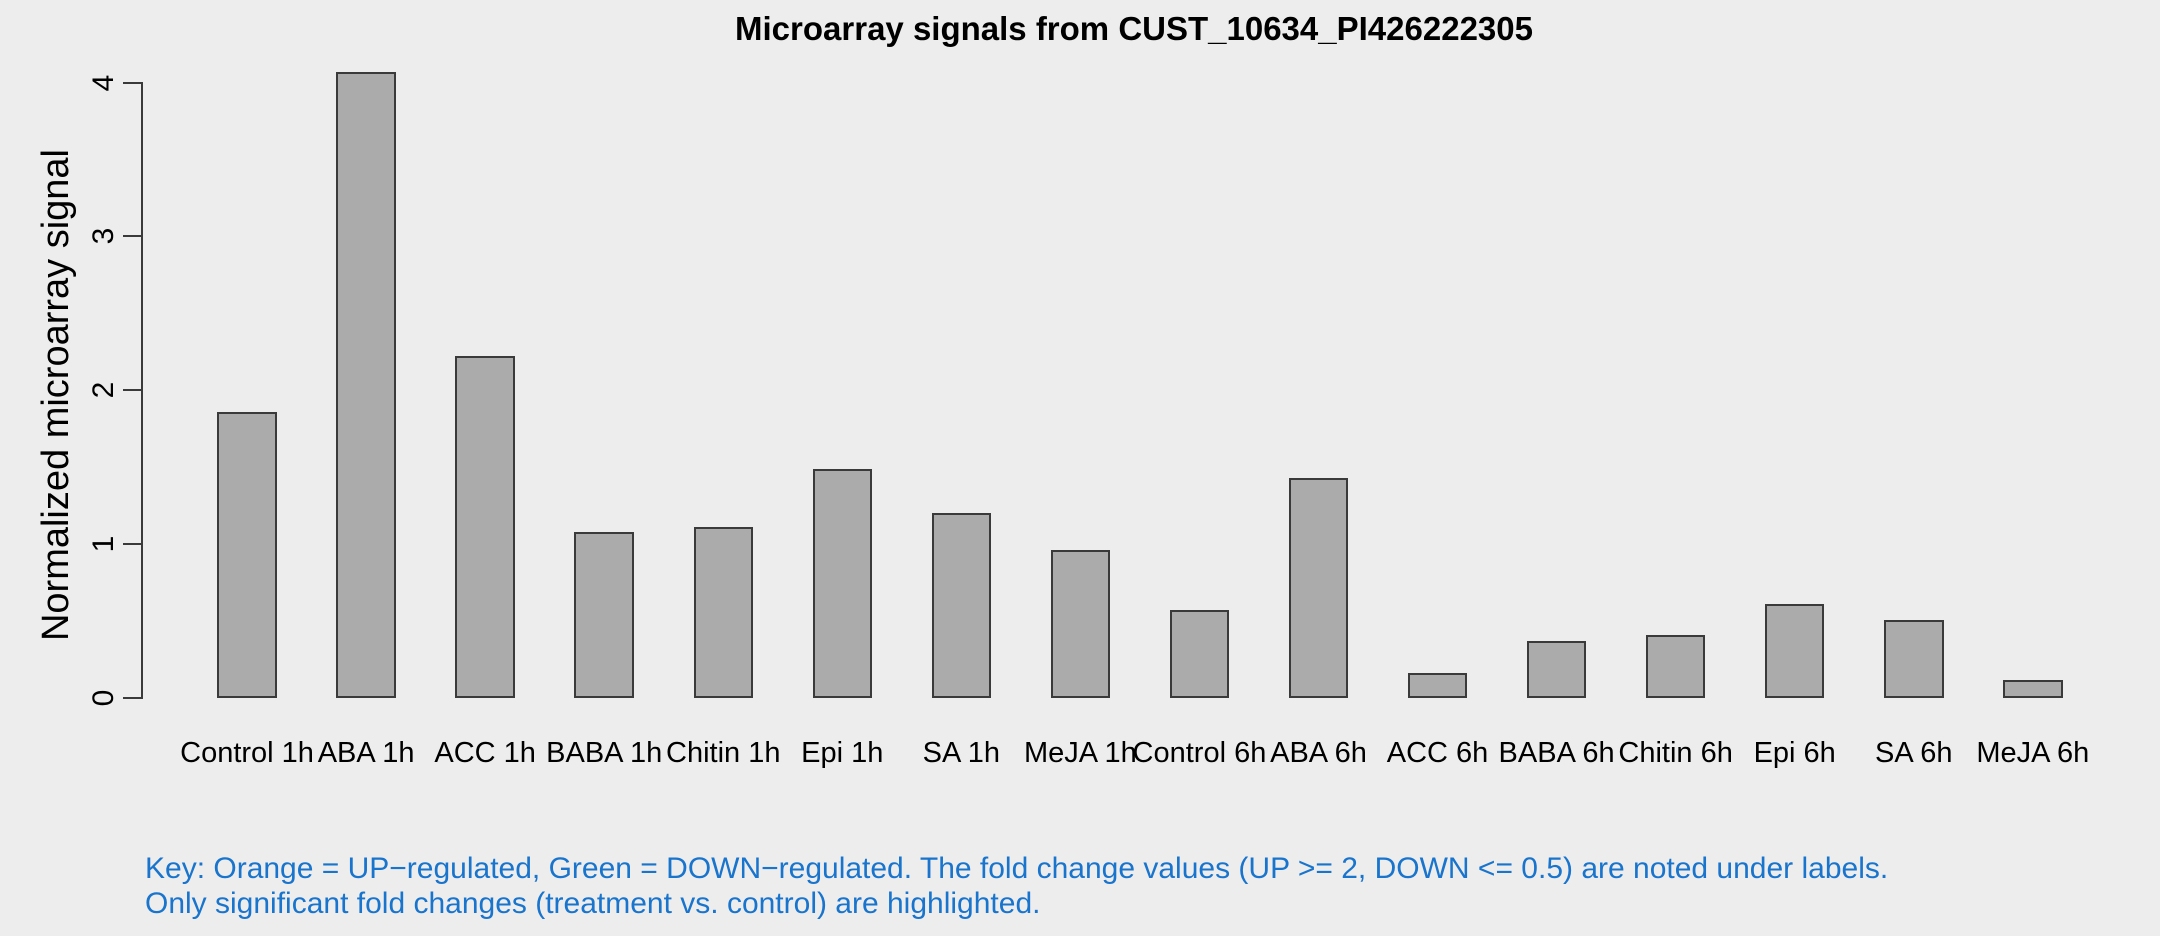 This screenshot has height=936, width=2160. What do you see at coordinates (247, 554) in the screenshot?
I see `bar-control-1h` at bounding box center [247, 554].